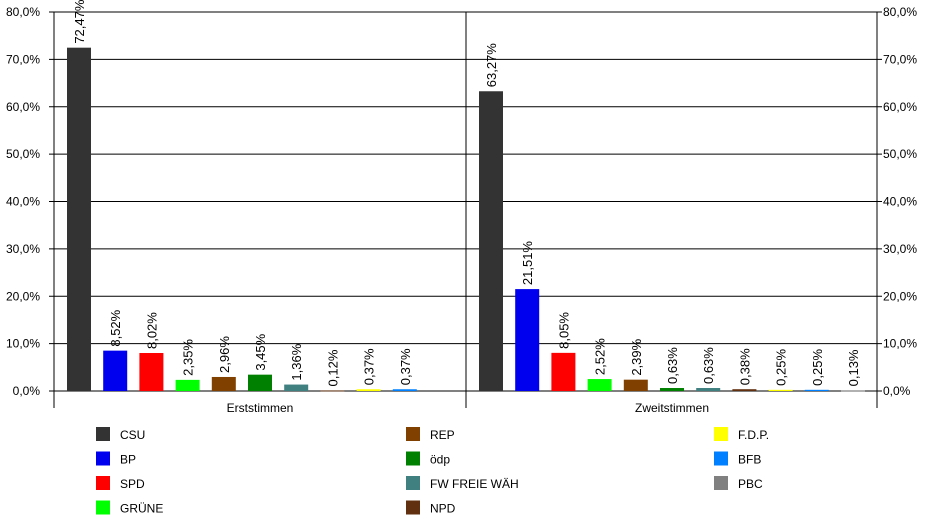  What do you see at coordinates (672, 408) in the screenshot?
I see `category-label: Zweitstimmen` at bounding box center [672, 408].